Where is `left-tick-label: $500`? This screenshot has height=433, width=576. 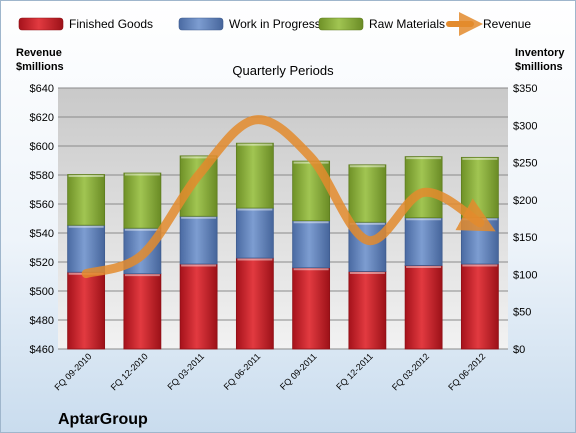
left-tick-label: $500 is located at coordinates (42, 292).